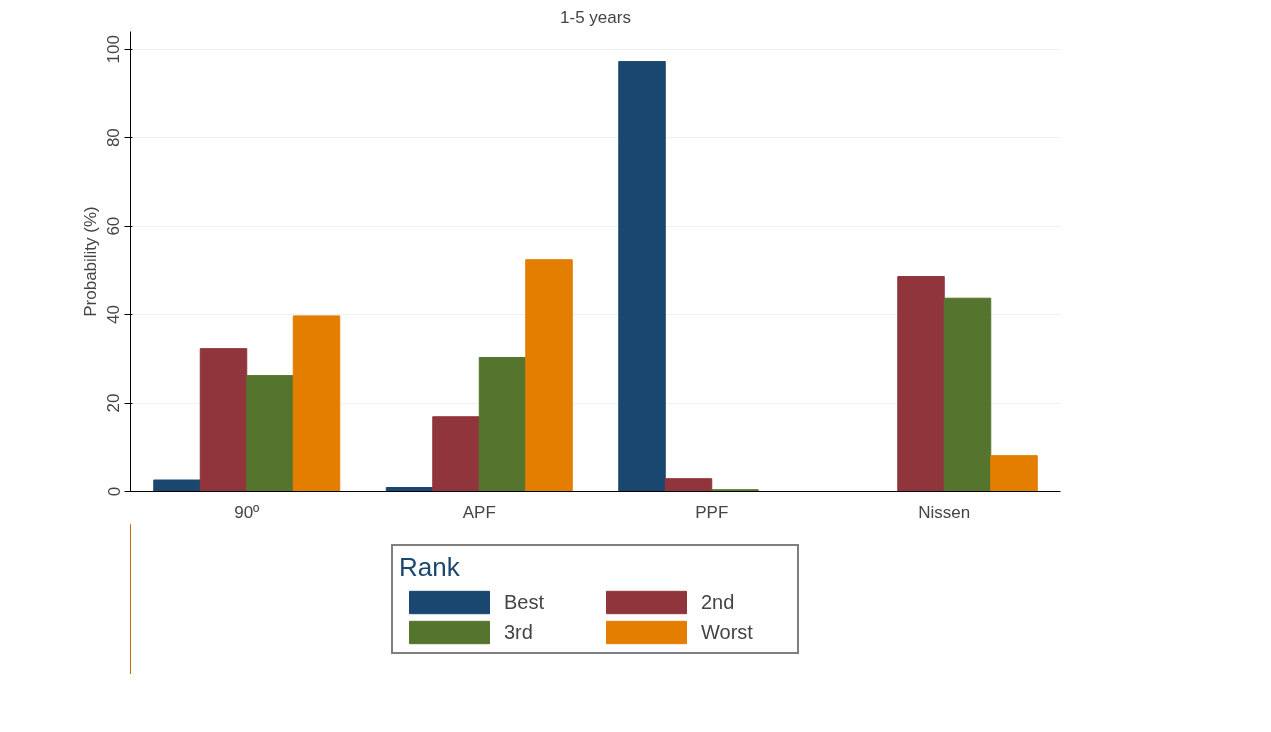  What do you see at coordinates (479, 512) in the screenshot?
I see `x-tick-label: APF` at bounding box center [479, 512].